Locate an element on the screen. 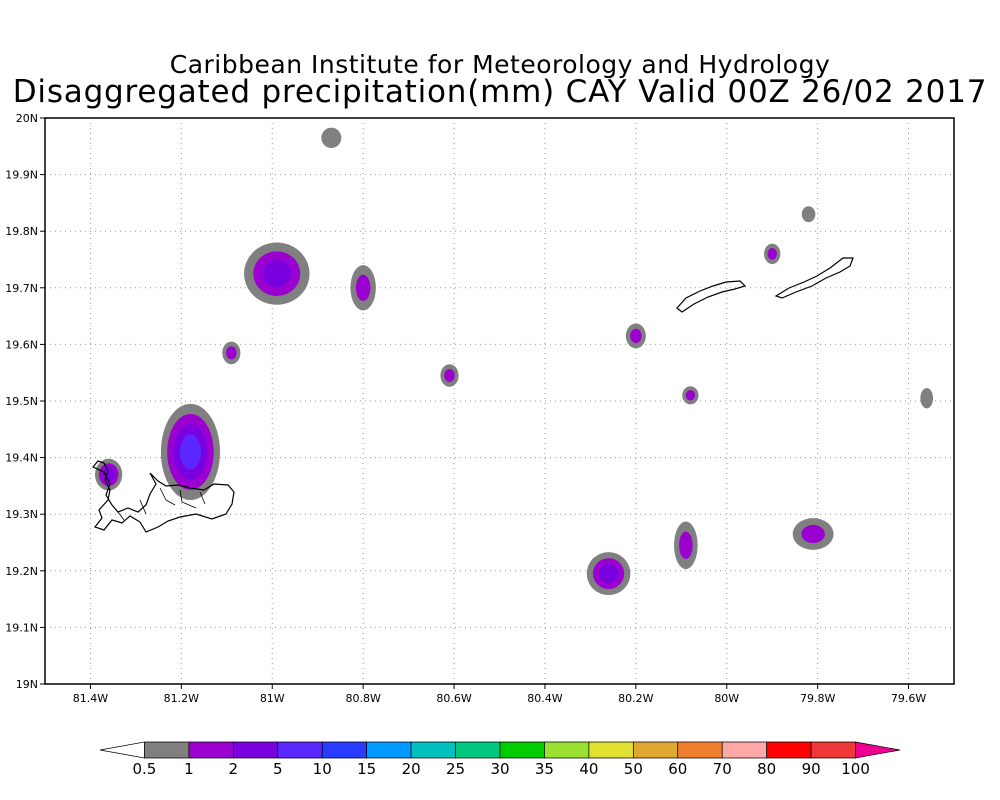 The image size is (1000, 800). y-tick-label: 19.7N is located at coordinates (21, 288).